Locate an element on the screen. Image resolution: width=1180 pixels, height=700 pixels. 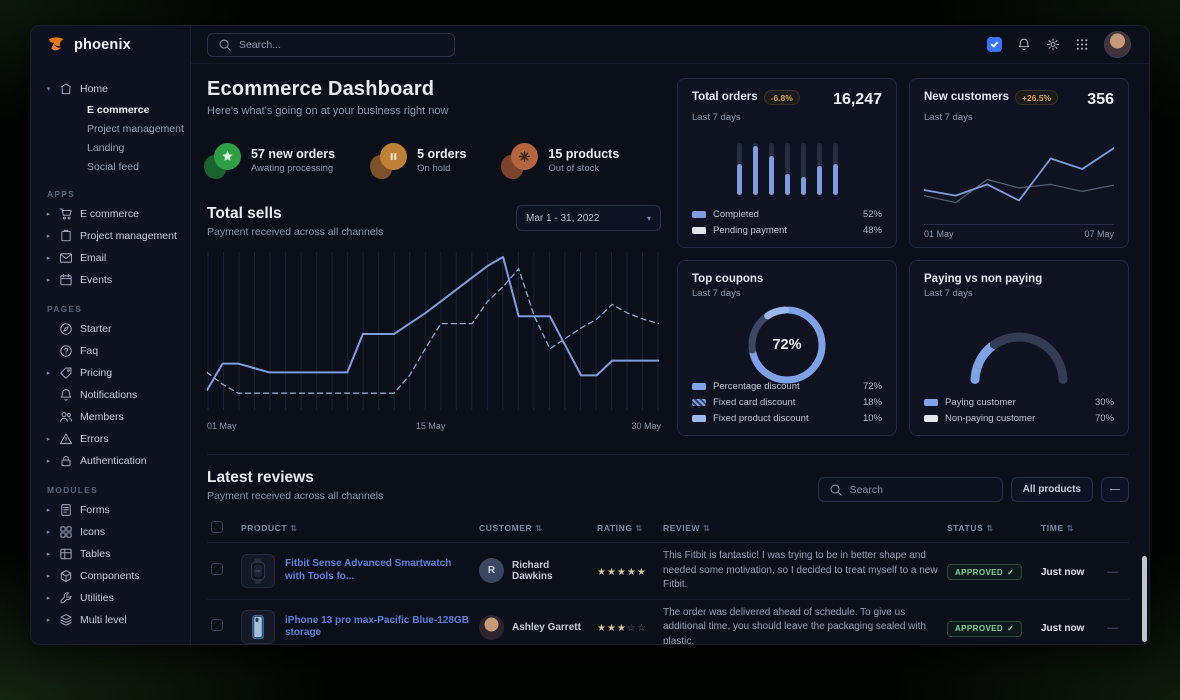
select-all-checkbox is located at coordinates (217, 527).